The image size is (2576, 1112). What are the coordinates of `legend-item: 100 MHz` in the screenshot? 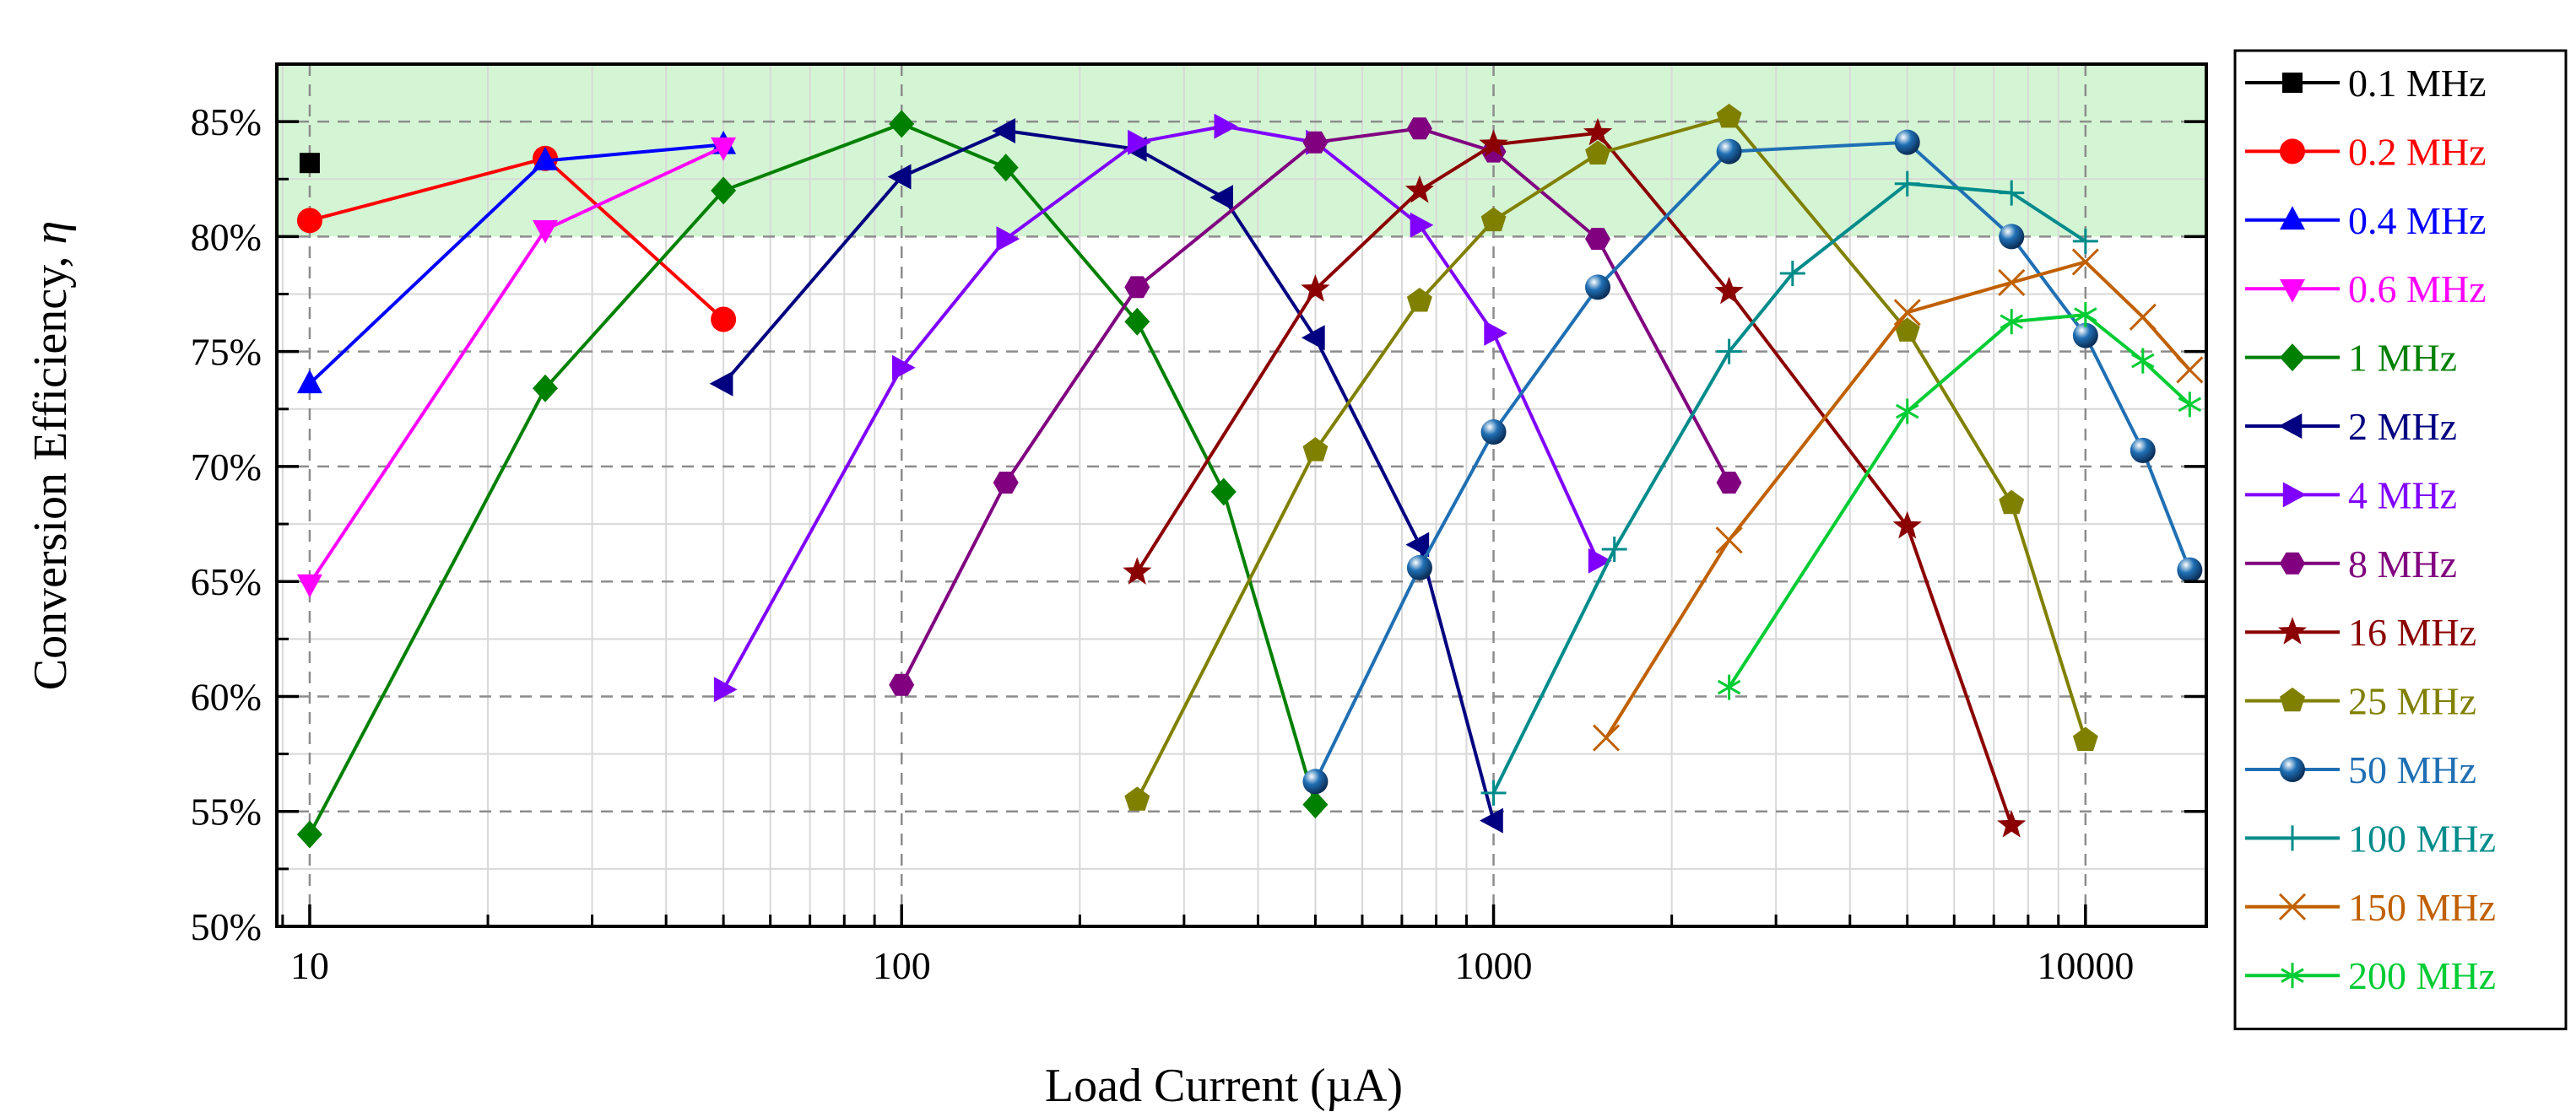 It's located at (2370, 838).